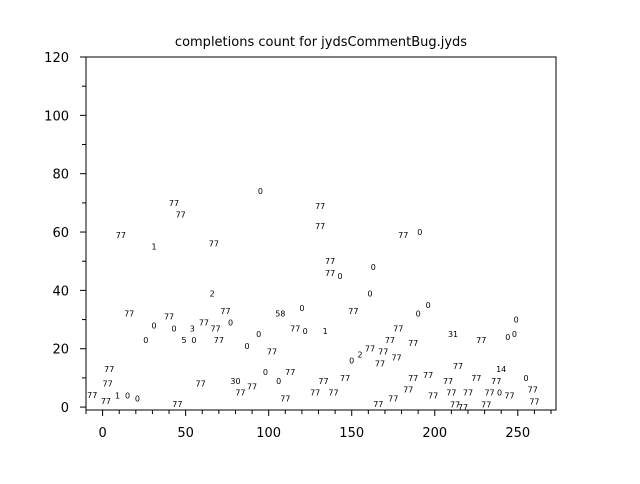 The width and height of the screenshot is (640, 484). I want to click on data-point-label: 31, so click(453, 334).